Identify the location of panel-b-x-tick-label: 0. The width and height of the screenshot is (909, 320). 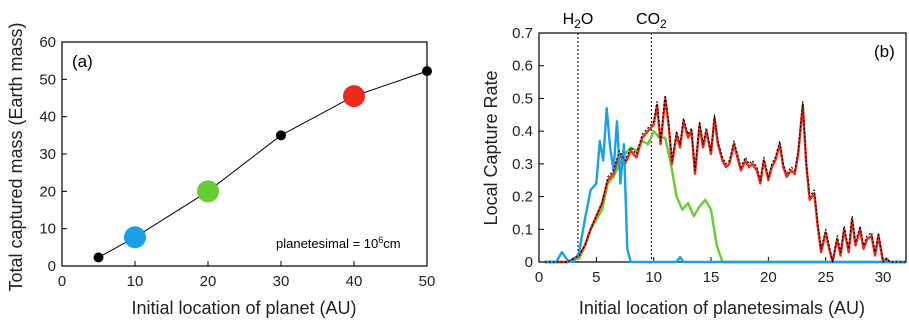
(539, 277).